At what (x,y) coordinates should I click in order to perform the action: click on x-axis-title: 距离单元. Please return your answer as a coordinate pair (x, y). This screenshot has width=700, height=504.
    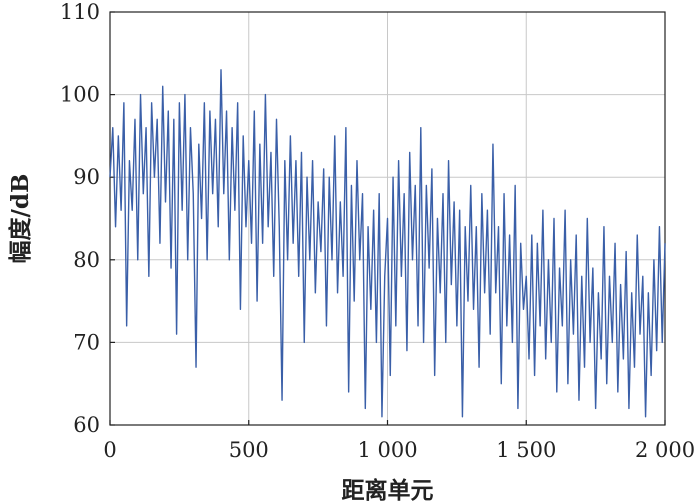
    Looking at the image, I should click on (388, 490).